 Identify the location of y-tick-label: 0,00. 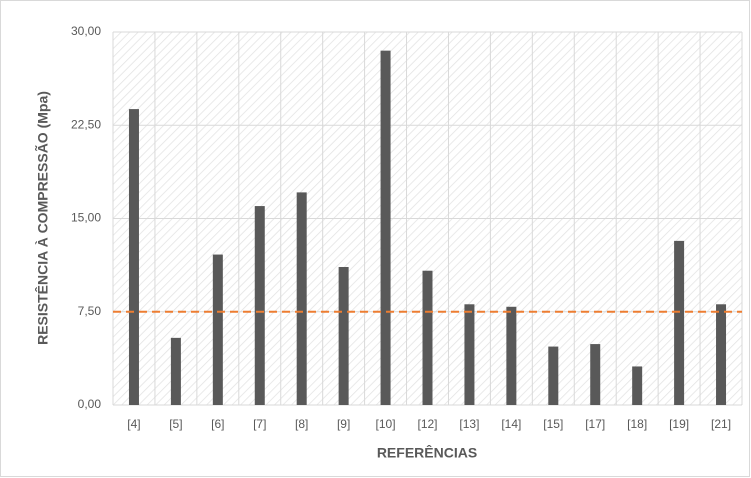
(90, 404).